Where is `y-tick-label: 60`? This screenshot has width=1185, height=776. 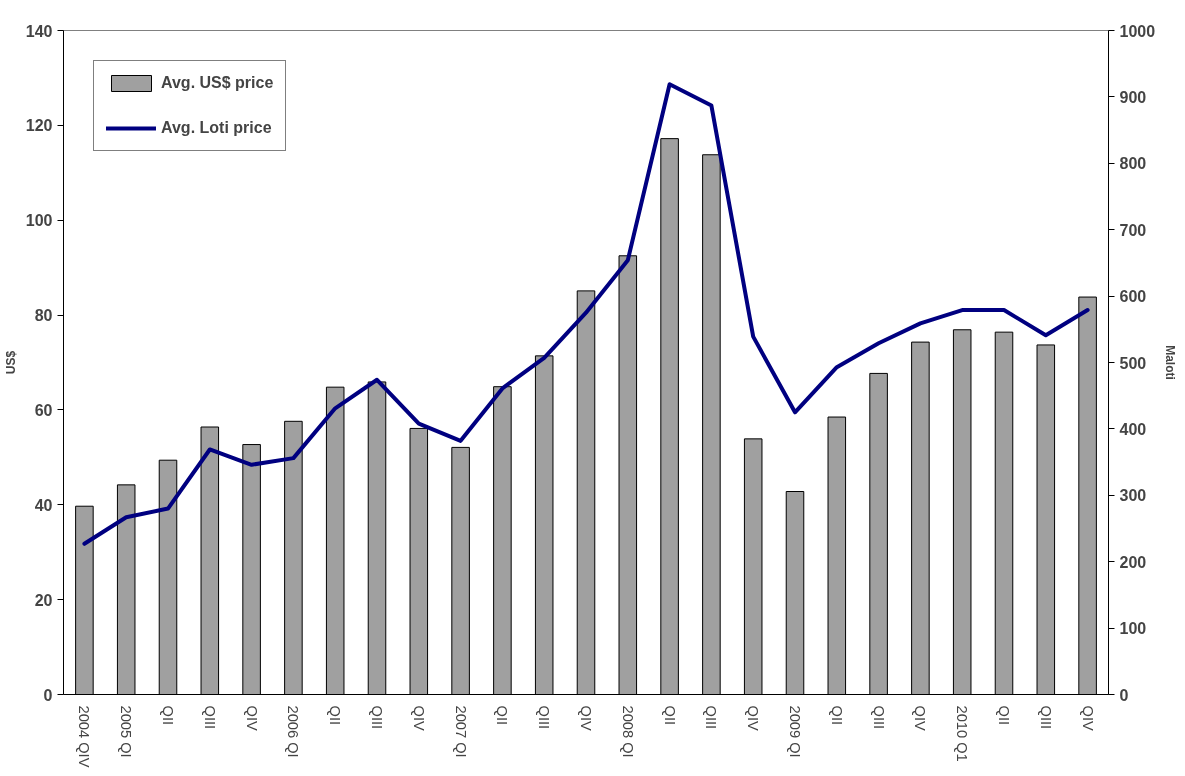
y-tick-label: 60 is located at coordinates (43, 410).